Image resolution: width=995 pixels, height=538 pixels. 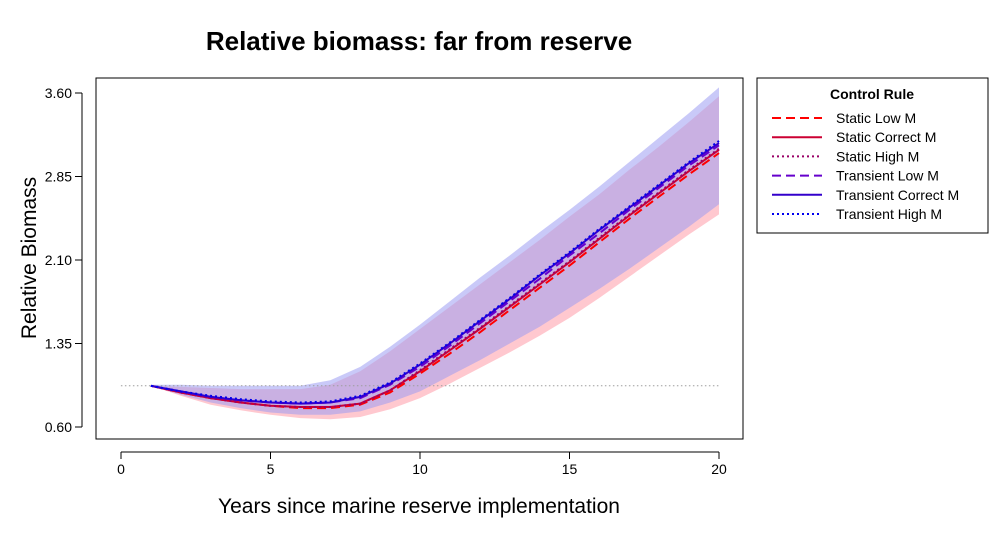 What do you see at coordinates (58, 93) in the screenshot?
I see `y-tick-label: 3.60` at bounding box center [58, 93].